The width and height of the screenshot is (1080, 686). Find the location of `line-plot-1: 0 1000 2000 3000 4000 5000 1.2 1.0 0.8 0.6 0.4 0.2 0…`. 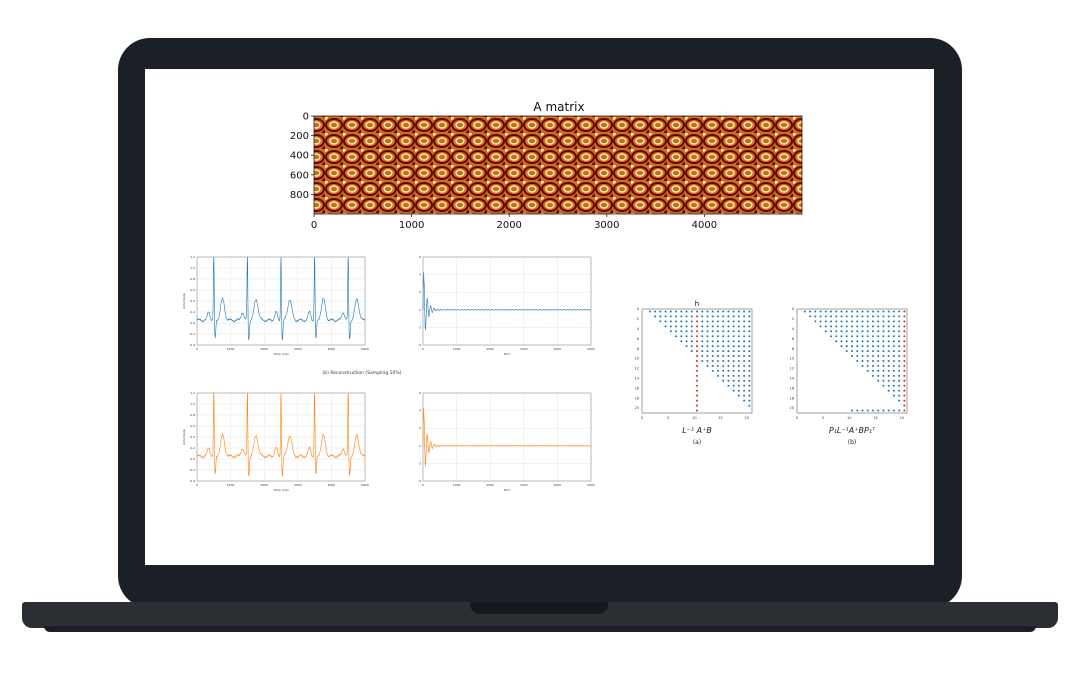

line-plot-1: 0 1000 2000 3000 4000 5000 1.2 1.0 0.8 0.6 0.4 0.2 0… is located at coordinates (275, 305).